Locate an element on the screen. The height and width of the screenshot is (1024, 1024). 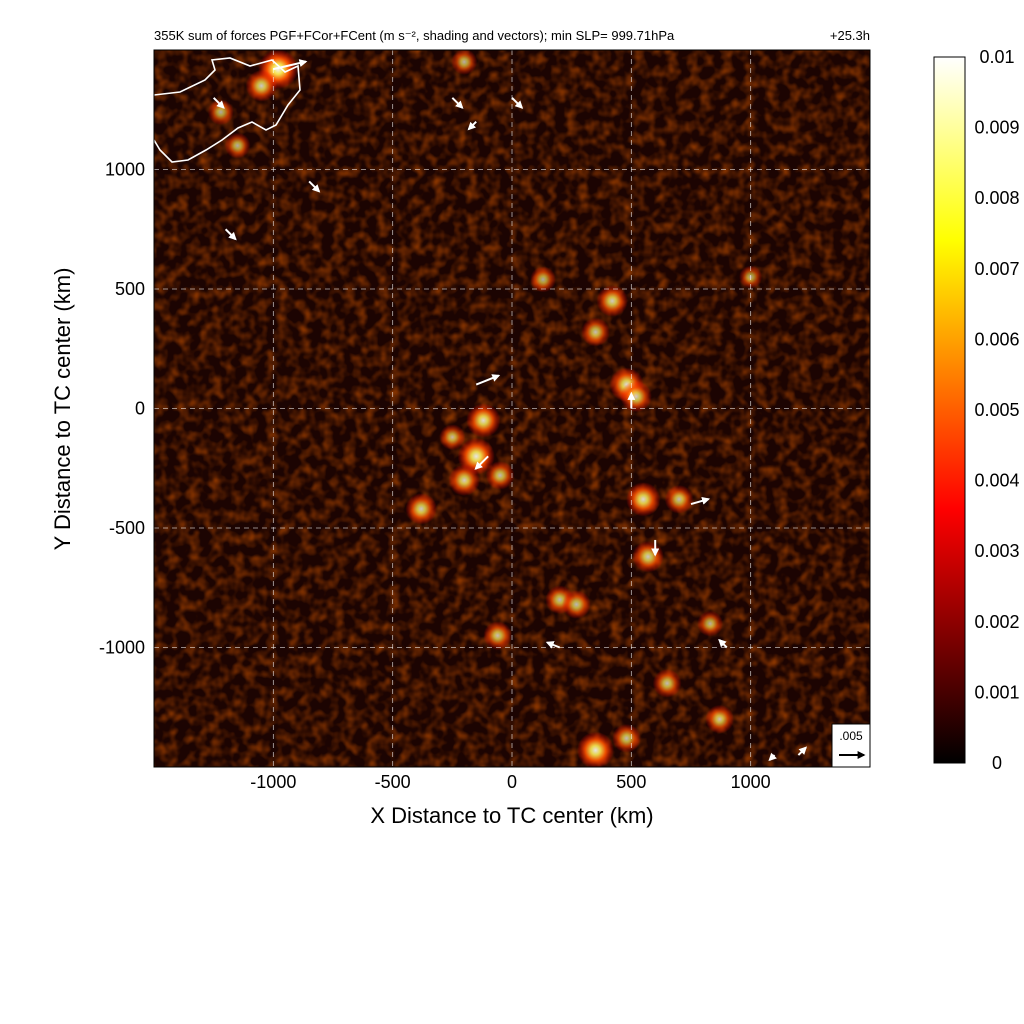
x-tick-label: -1000 is located at coordinates (273, 782).